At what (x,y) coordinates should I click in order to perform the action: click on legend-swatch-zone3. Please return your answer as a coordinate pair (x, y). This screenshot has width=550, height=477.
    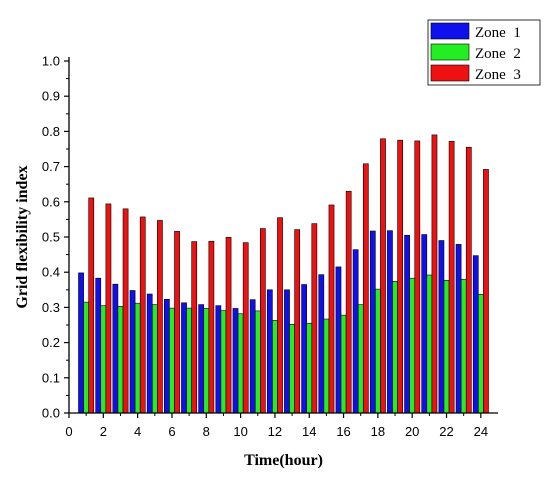
    Looking at the image, I should click on (450, 73).